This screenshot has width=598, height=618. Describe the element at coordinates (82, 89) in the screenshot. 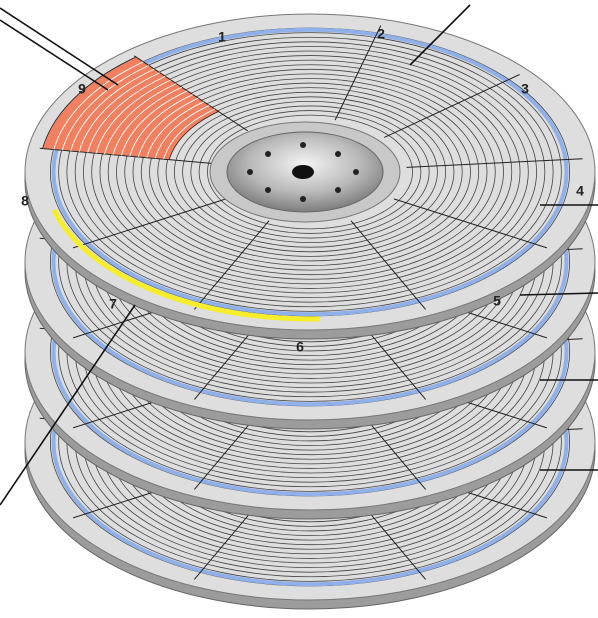

I see `sector-label: 9` at that location.